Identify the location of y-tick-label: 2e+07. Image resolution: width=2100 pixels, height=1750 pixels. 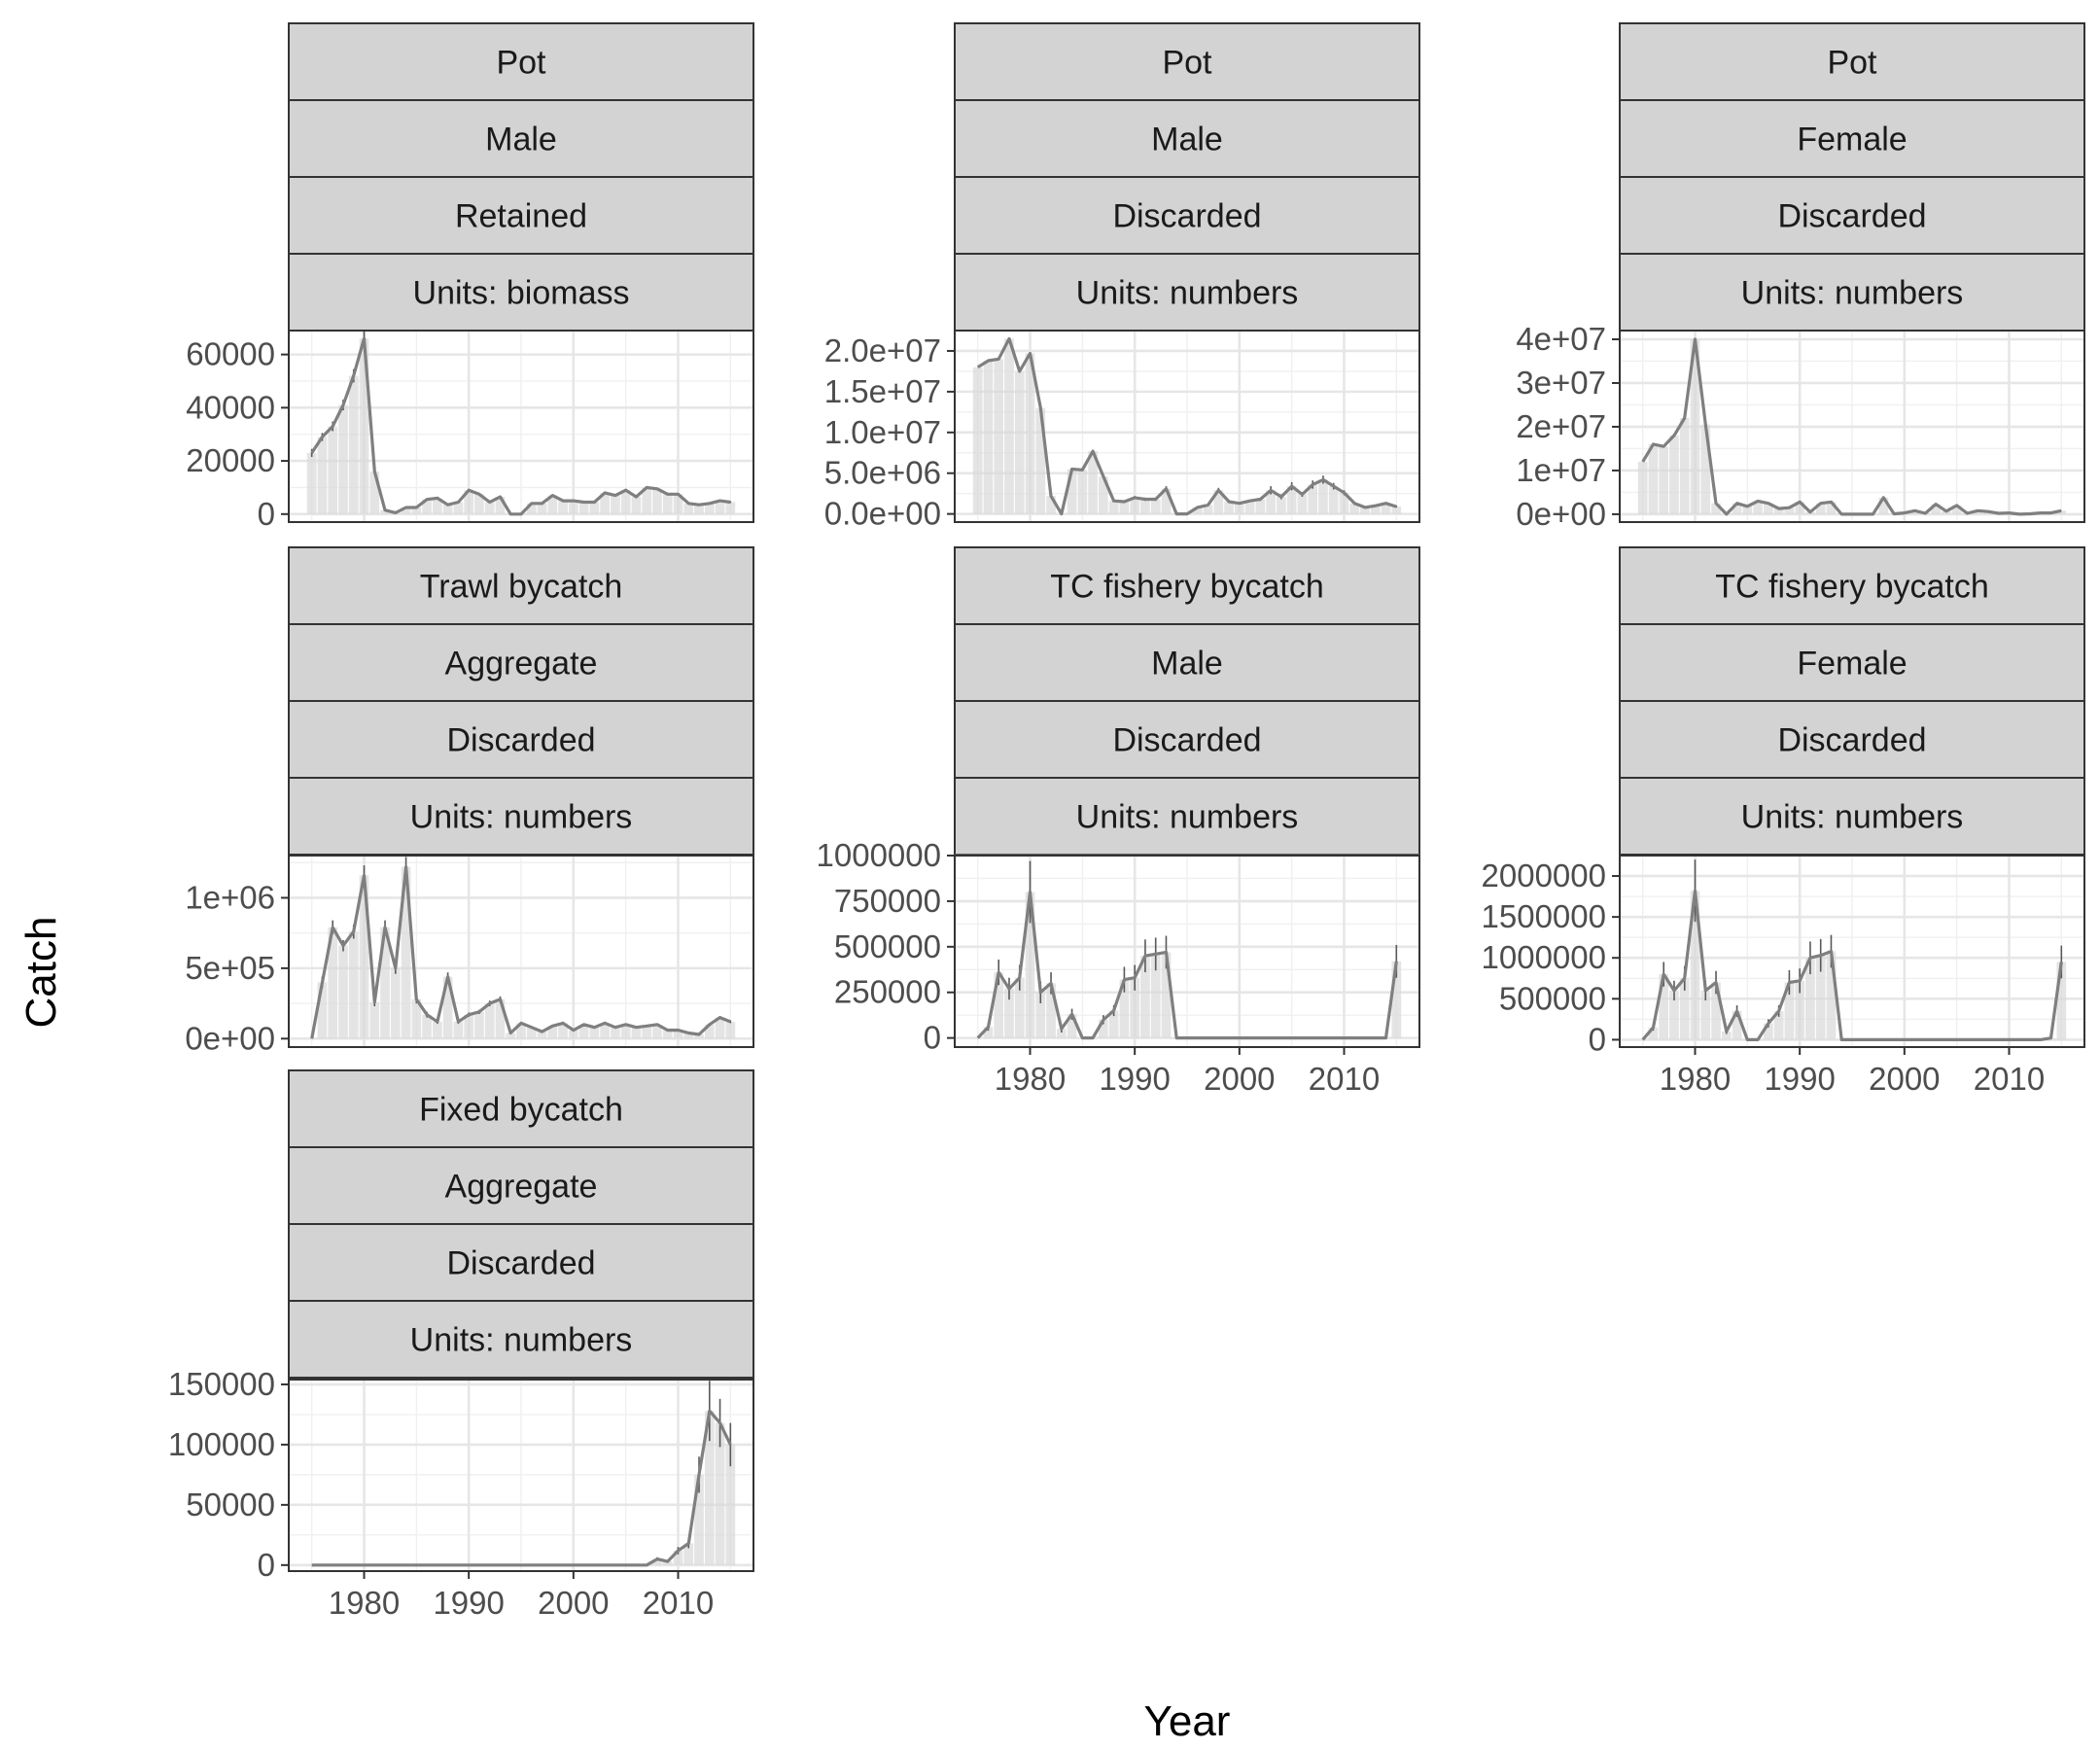
(1561, 426).